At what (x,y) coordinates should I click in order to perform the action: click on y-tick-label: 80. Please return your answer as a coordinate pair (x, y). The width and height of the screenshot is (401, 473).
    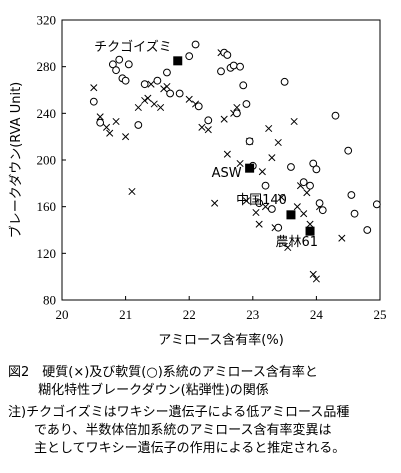
    Looking at the image, I should click on (49, 300).